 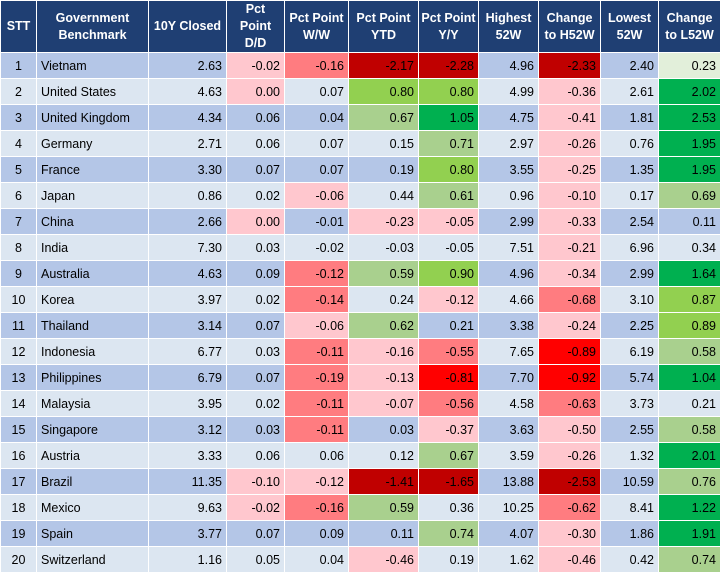 What do you see at coordinates (316, 221) in the screenshot?
I see `cell-ww: -0.01` at bounding box center [316, 221].